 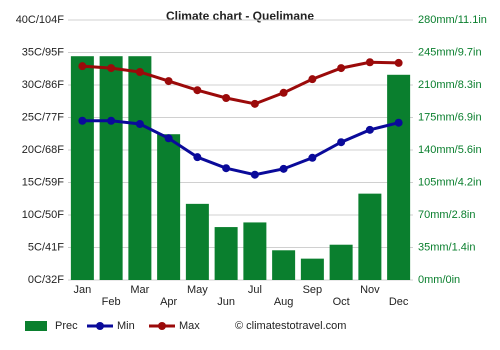 I want to click on x-tick-label: Aug, so click(x=284, y=302).